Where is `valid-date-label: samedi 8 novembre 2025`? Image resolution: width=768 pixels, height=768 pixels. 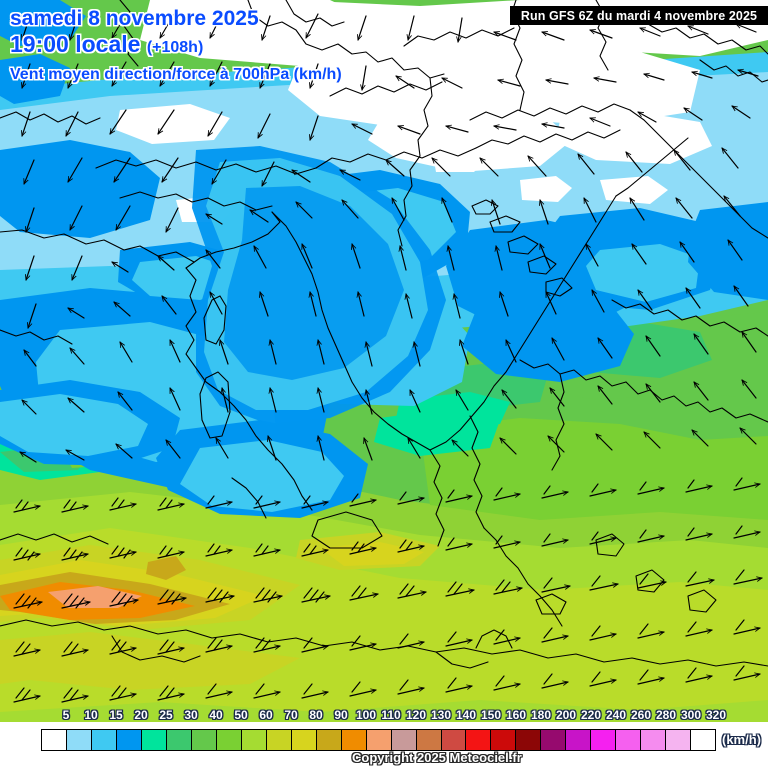 valid-date-label: samedi 8 novembre 2025 is located at coordinates (134, 18).